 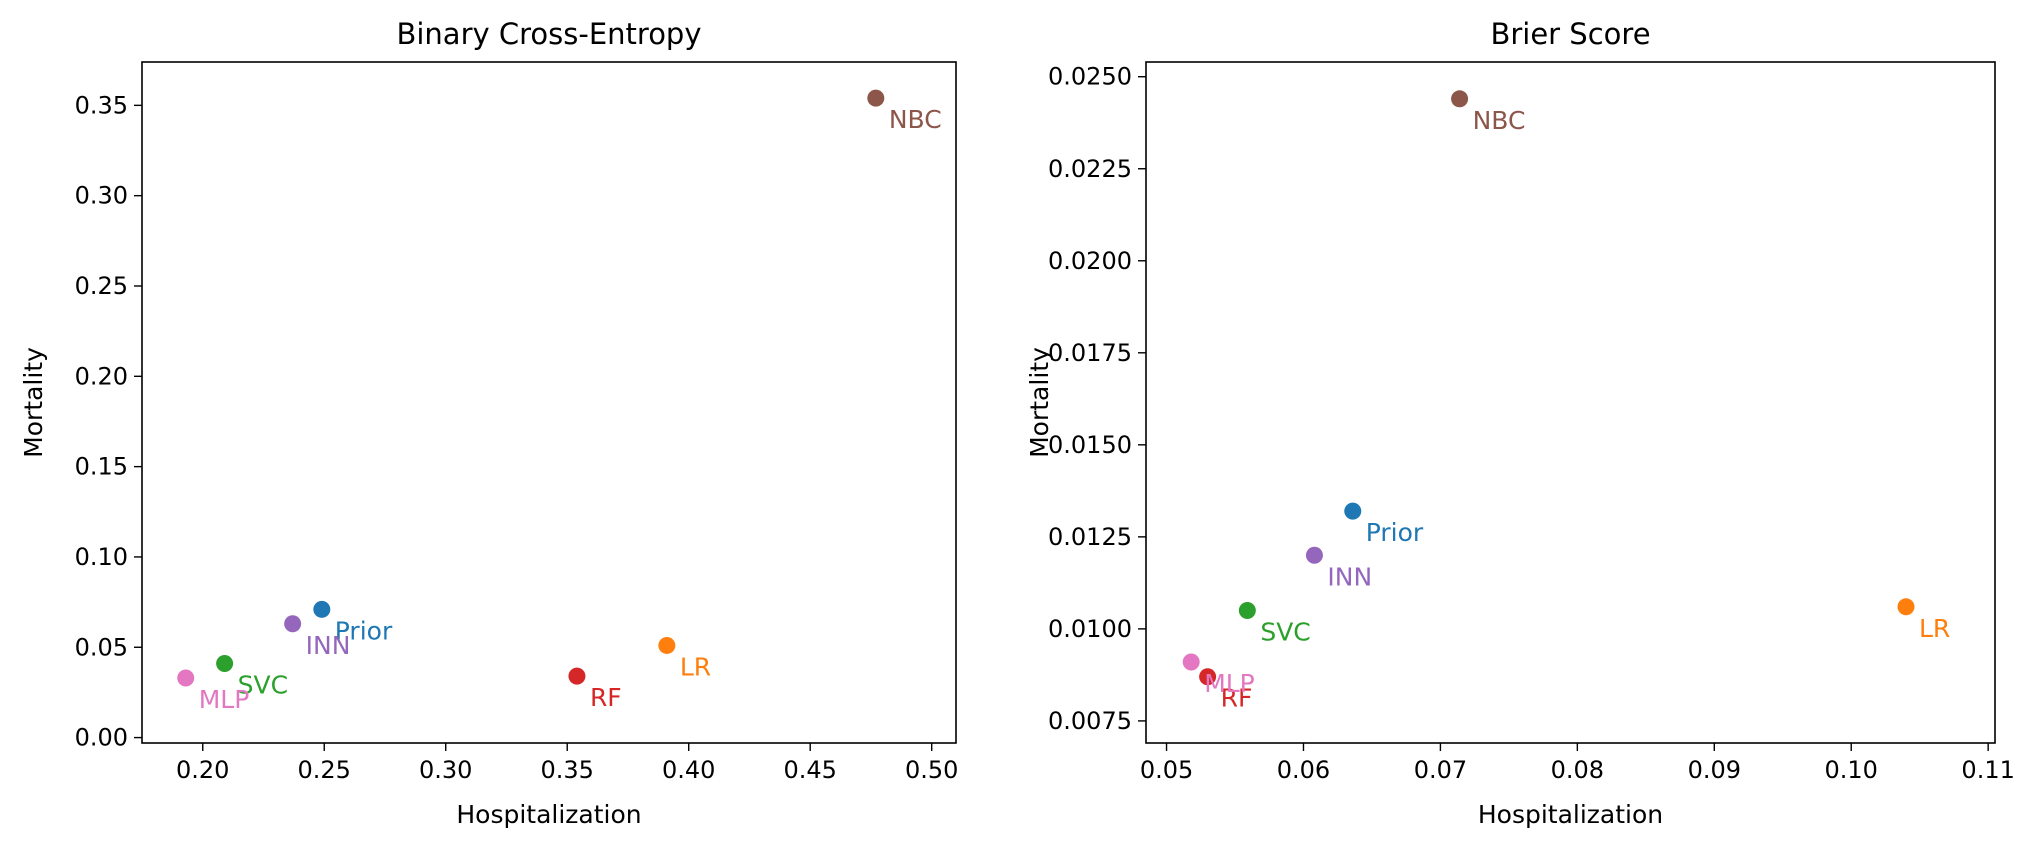 What do you see at coordinates (101, 105) in the screenshot?
I see `y-tick-label: 0.35` at bounding box center [101, 105].